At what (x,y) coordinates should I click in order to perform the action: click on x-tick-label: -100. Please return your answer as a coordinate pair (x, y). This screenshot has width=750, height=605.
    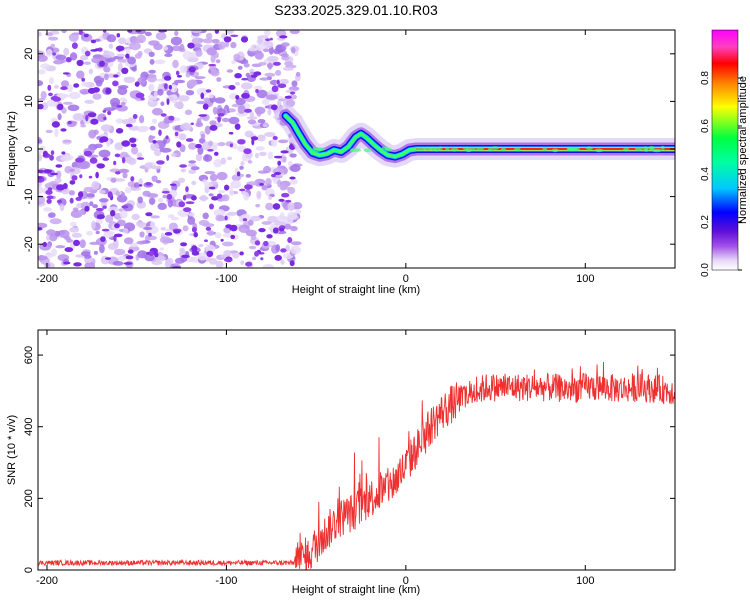
    Looking at the image, I should click on (226, 279).